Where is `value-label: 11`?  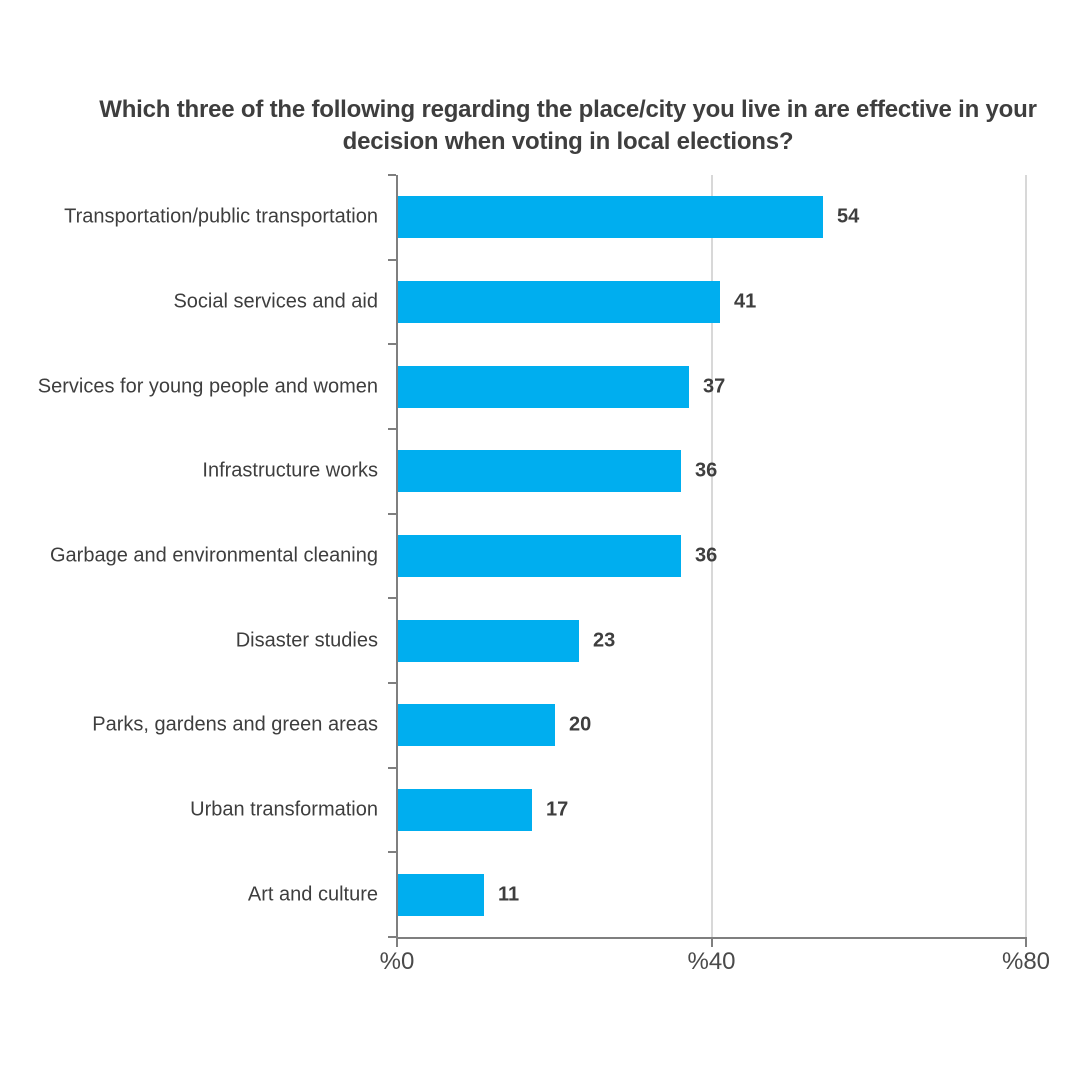
value-label: 11 is located at coordinates (509, 894).